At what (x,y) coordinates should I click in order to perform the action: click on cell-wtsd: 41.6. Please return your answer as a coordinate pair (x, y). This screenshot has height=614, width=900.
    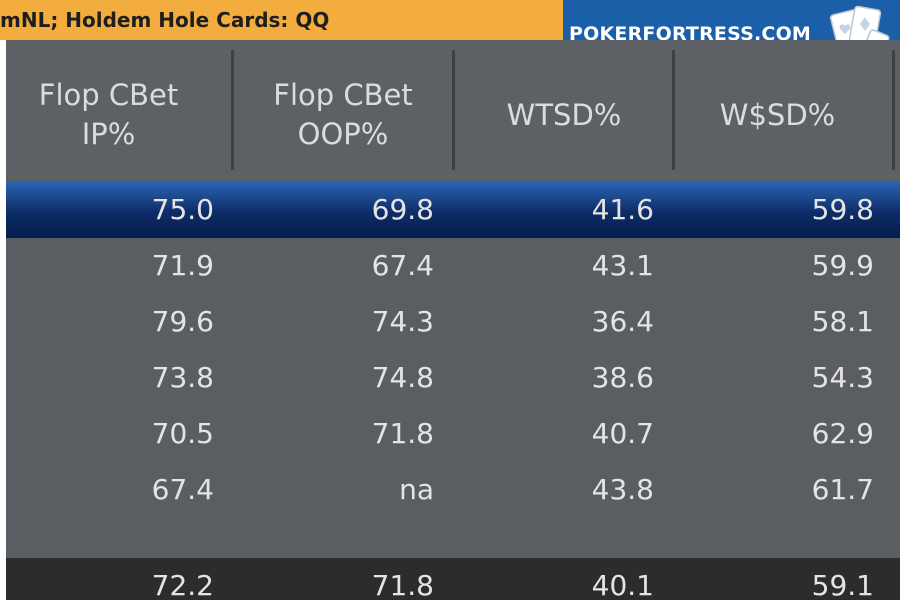
    Looking at the image, I should click on (622, 209).